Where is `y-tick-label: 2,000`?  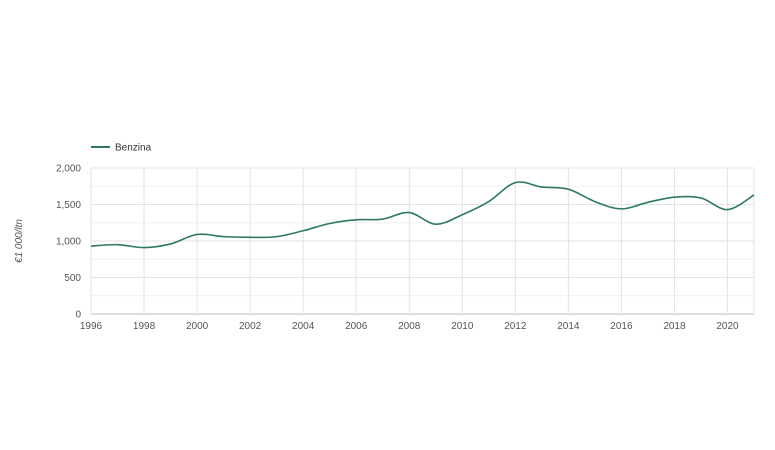
y-tick-label: 2,000 is located at coordinates (68, 169).